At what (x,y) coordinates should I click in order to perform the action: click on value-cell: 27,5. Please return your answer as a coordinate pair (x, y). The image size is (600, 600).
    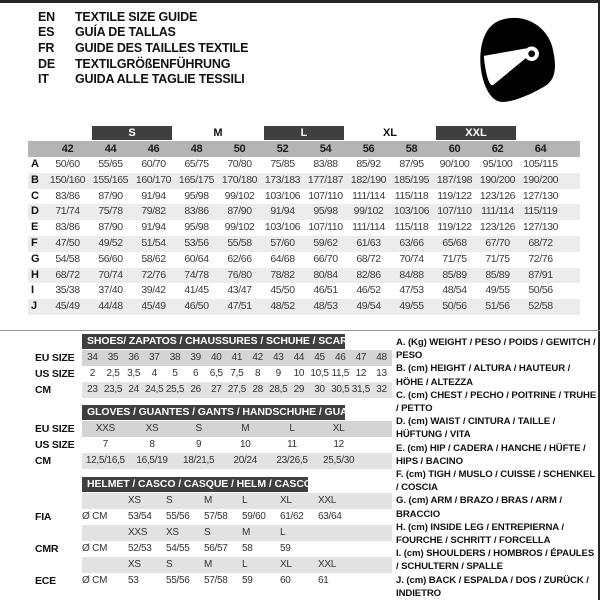
    Looking at the image, I should click on (237, 389).